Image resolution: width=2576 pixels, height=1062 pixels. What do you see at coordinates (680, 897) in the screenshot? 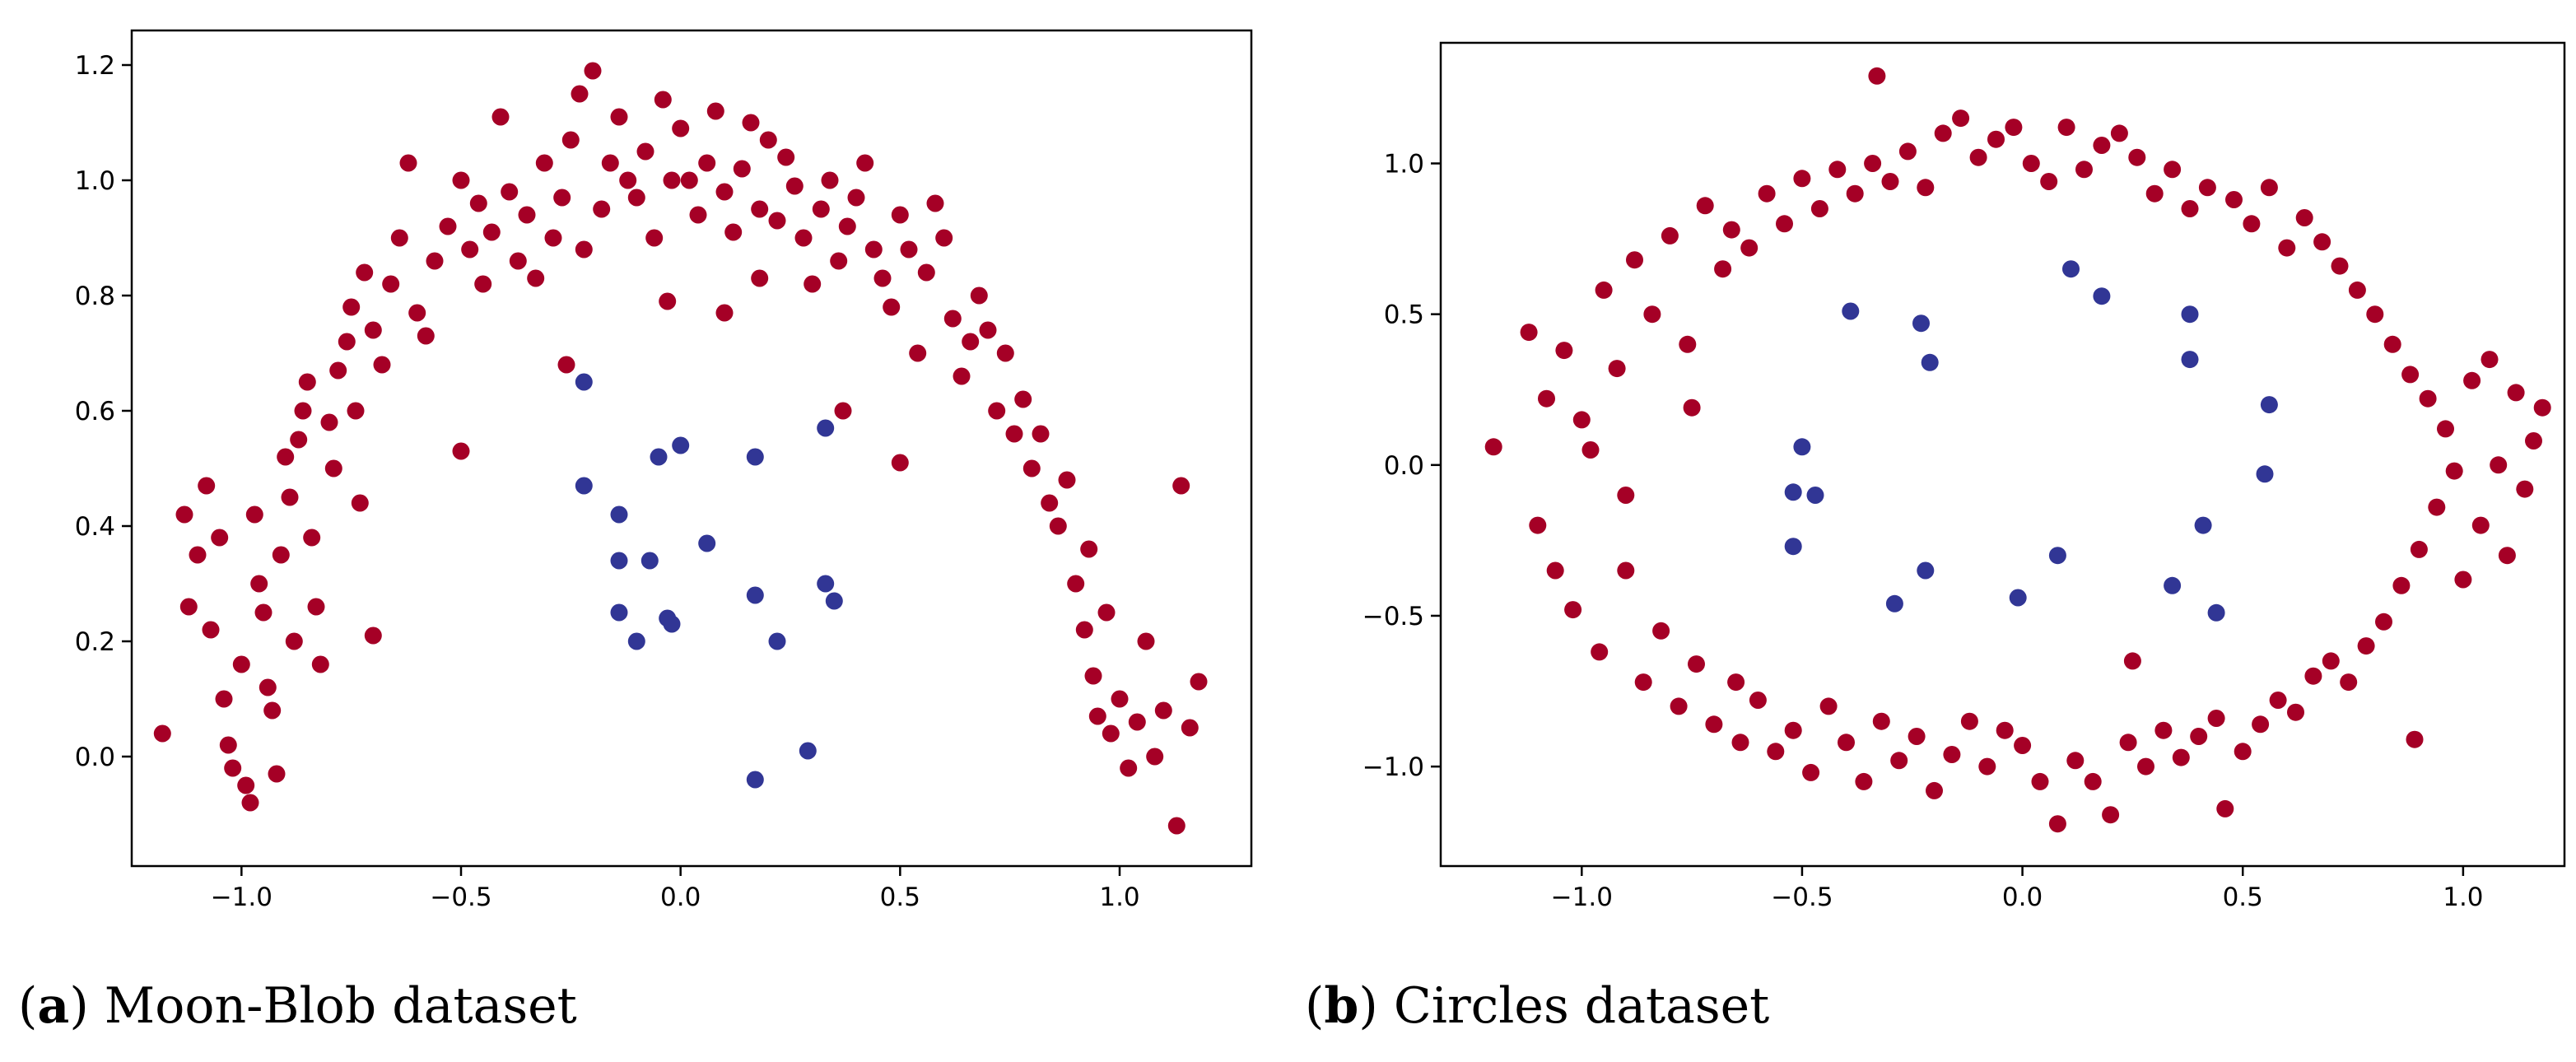
I see `moon-blob-x-tick-label-2: 0.0` at bounding box center [680, 897].